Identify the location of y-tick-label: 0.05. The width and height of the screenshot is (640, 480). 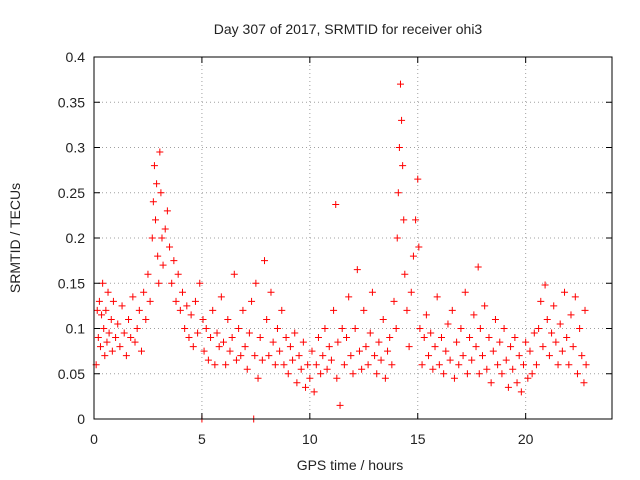
(71, 374).